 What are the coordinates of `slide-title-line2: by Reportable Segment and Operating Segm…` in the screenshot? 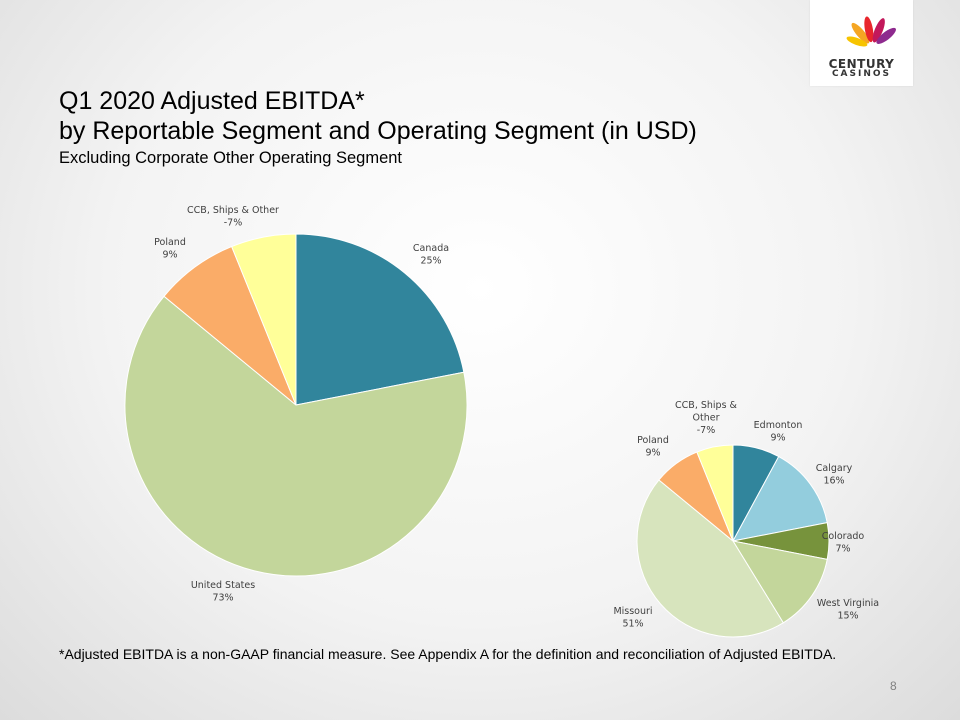 It's located at (378, 131).